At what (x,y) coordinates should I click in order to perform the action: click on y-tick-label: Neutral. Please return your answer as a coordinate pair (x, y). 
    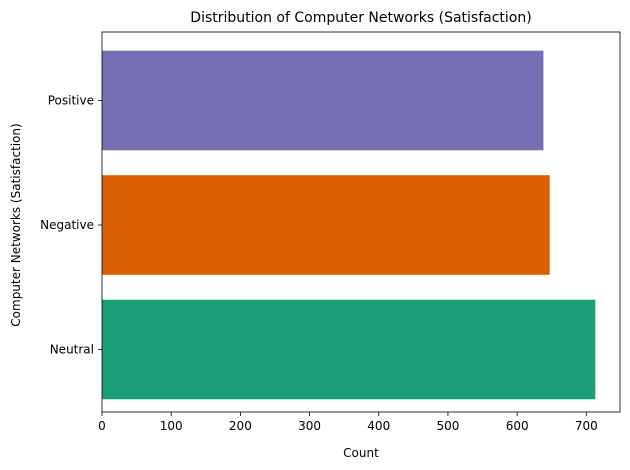
    Looking at the image, I should click on (72, 350).